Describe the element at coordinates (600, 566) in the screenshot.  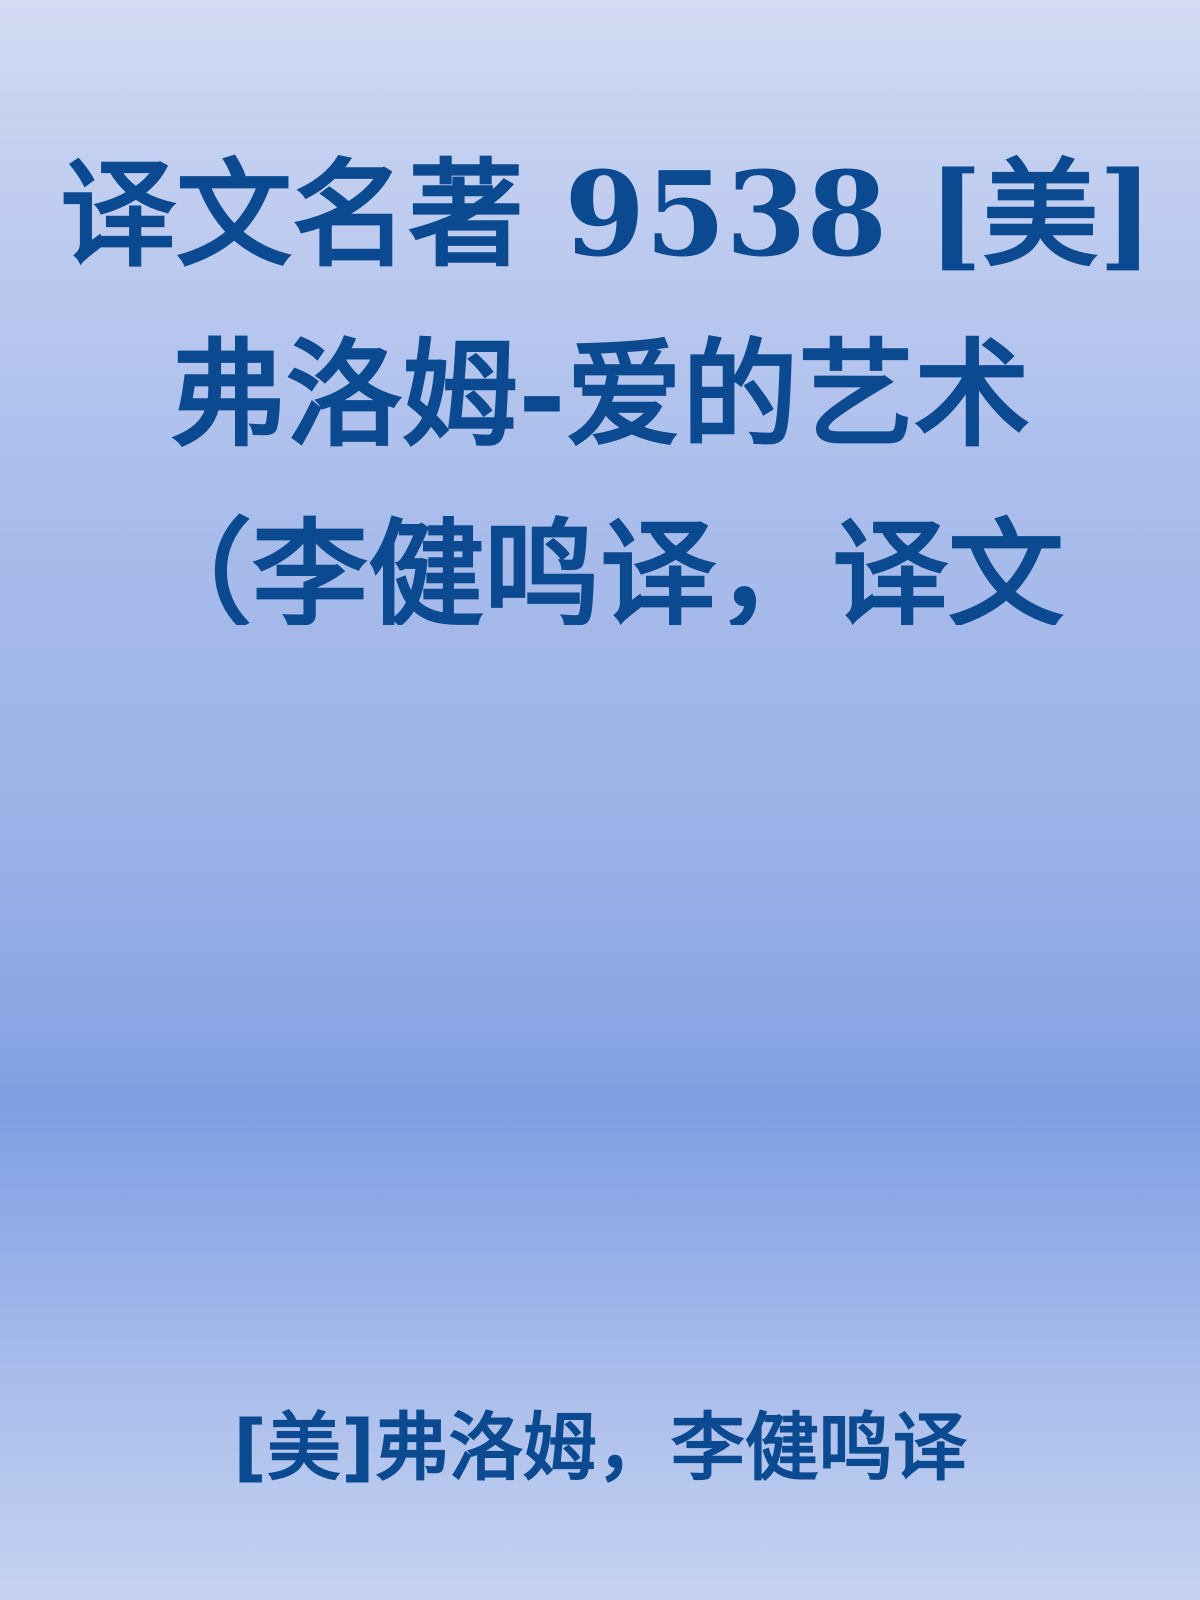
I see `title-line-3: （李健鸣译，译文` at that location.